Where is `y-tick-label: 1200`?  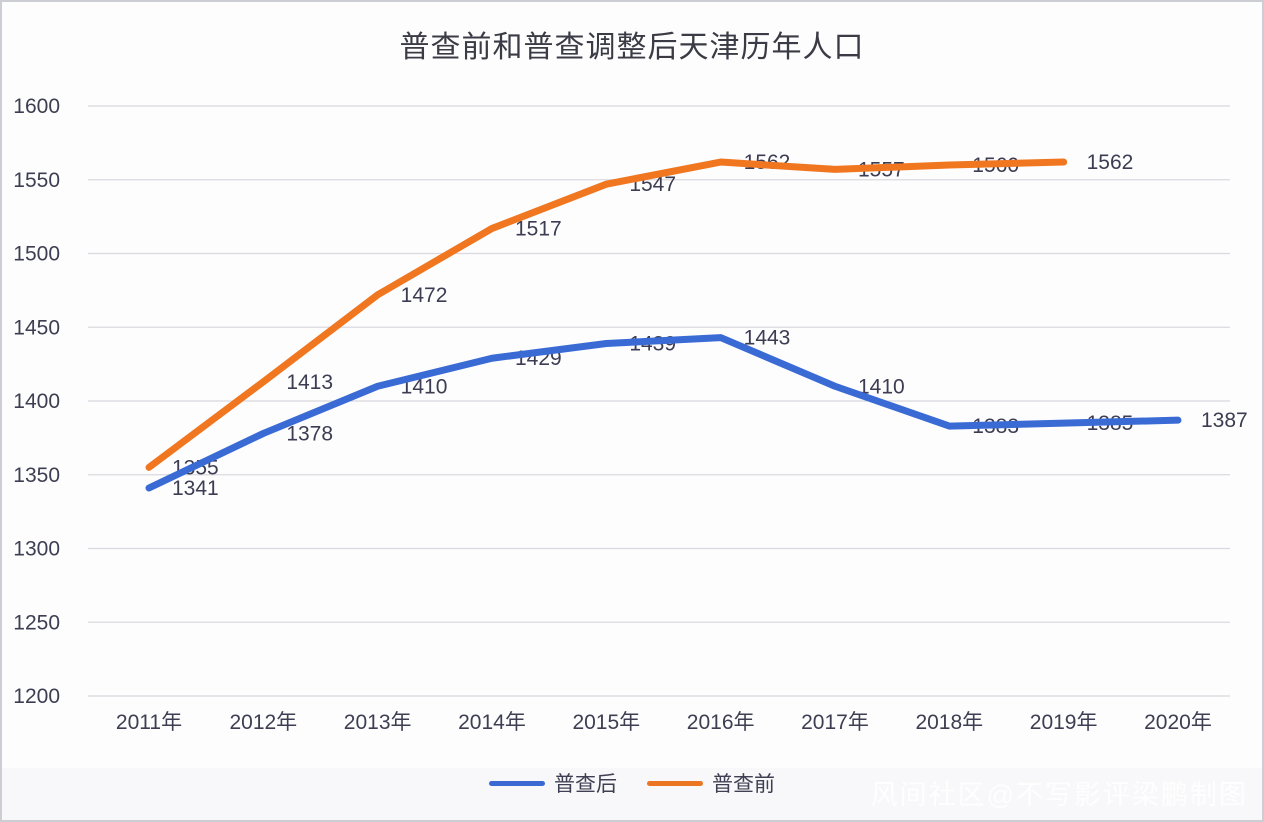
y-tick-label: 1200 is located at coordinates (36, 696).